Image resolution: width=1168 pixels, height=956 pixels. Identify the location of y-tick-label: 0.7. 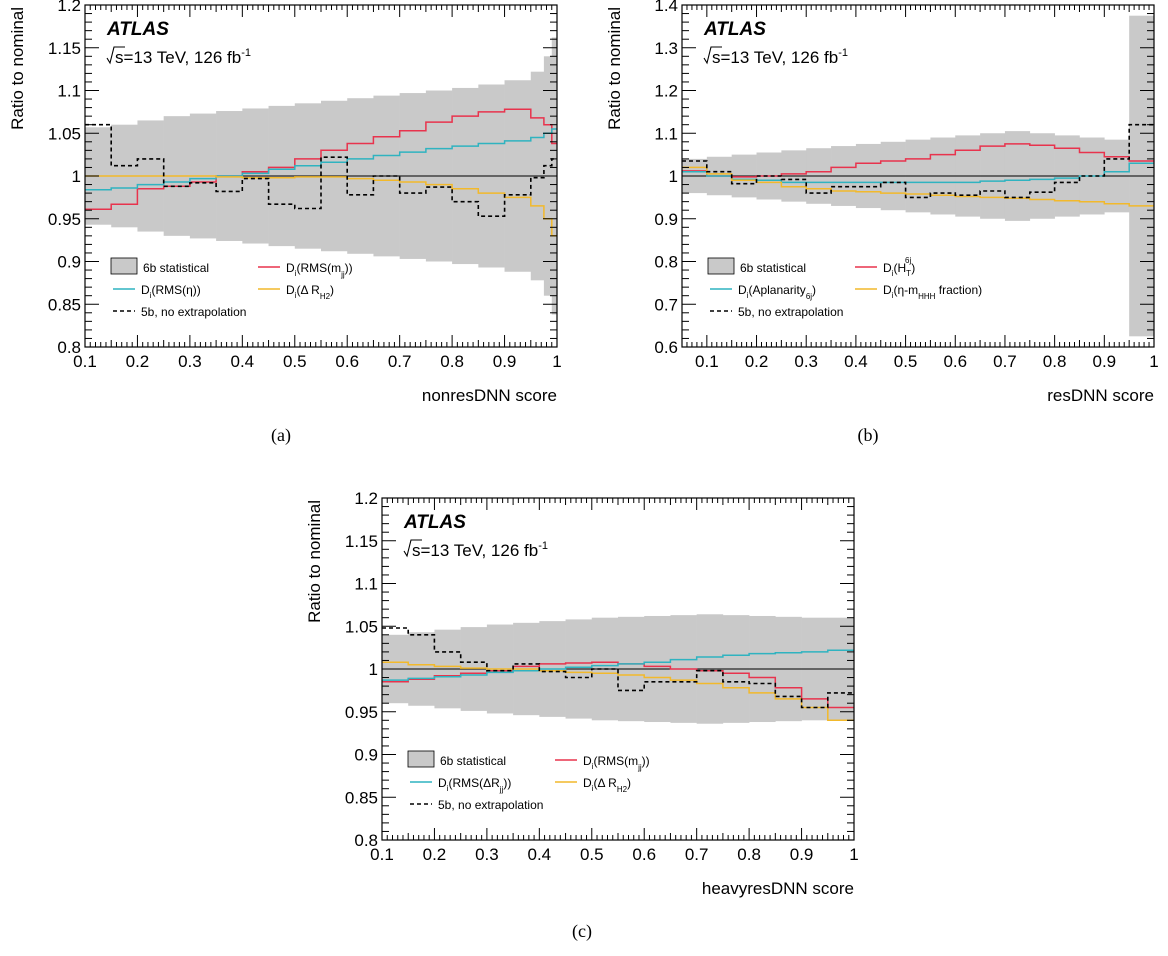
(666, 304).